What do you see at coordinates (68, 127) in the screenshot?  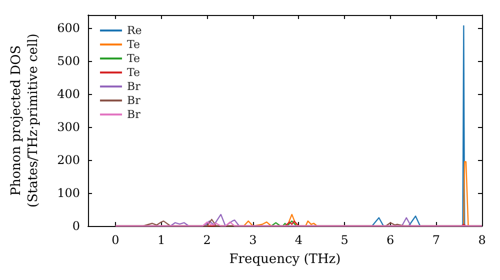 I see `y-tick-label: 300` at bounding box center [68, 127].